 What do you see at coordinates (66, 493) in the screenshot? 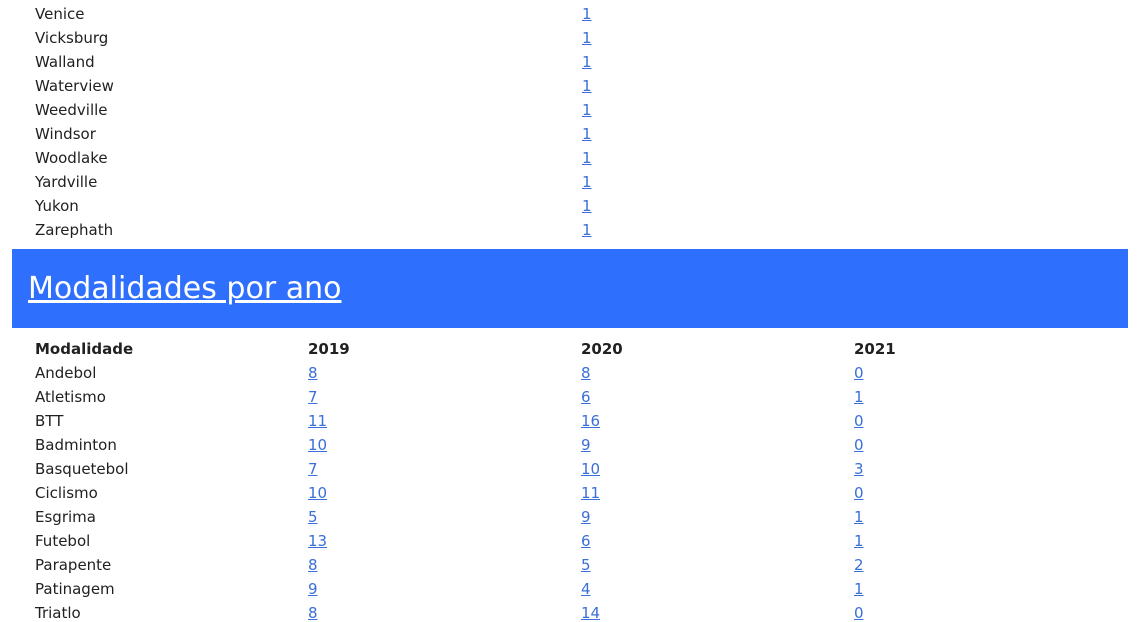
I see `modality-name: Ciclismo` at bounding box center [66, 493].